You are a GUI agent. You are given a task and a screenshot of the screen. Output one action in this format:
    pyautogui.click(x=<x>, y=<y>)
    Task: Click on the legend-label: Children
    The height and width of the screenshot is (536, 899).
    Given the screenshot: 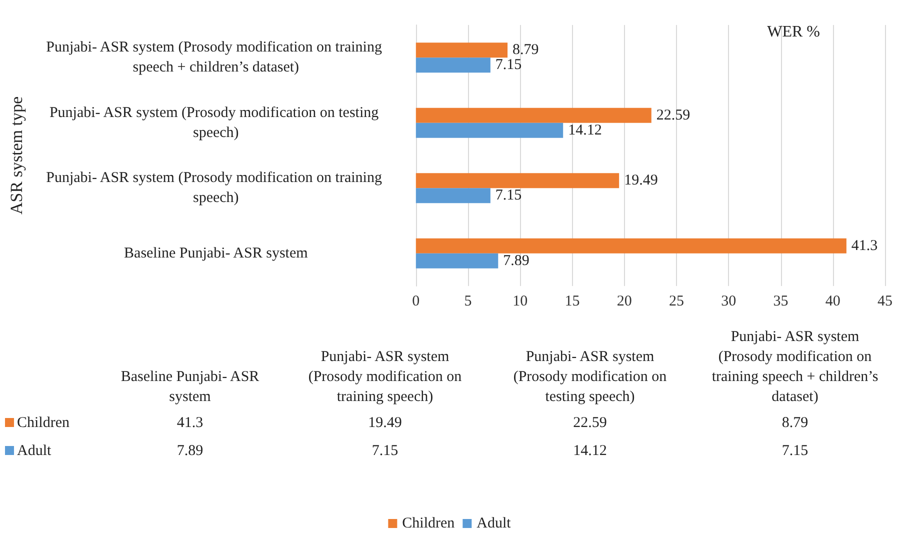 What is the action you would take?
    pyautogui.click(x=429, y=524)
    